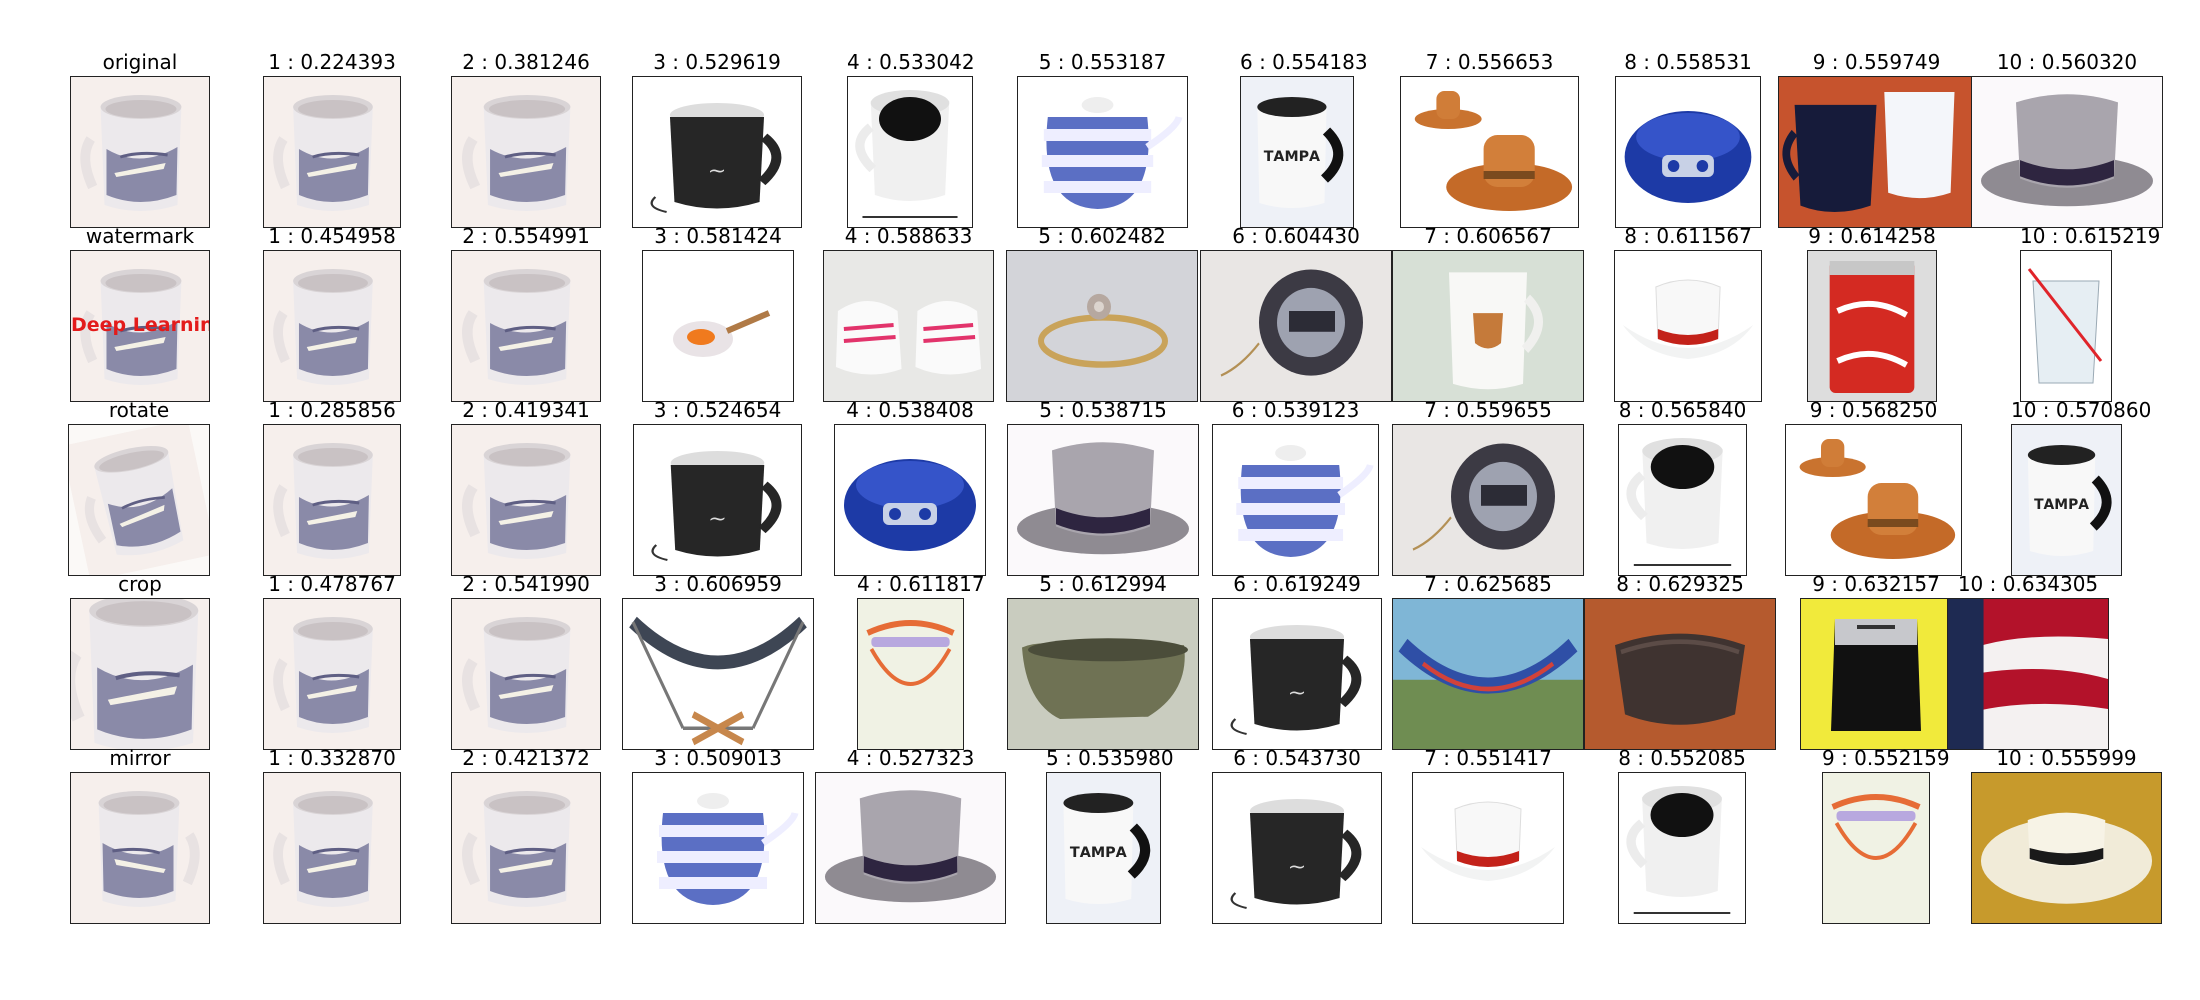 Image resolution: width=2200 pixels, height=1000 pixels. Describe the element at coordinates (718, 758) in the screenshot. I see `result-score-label: 3 : 0.509013` at that location.